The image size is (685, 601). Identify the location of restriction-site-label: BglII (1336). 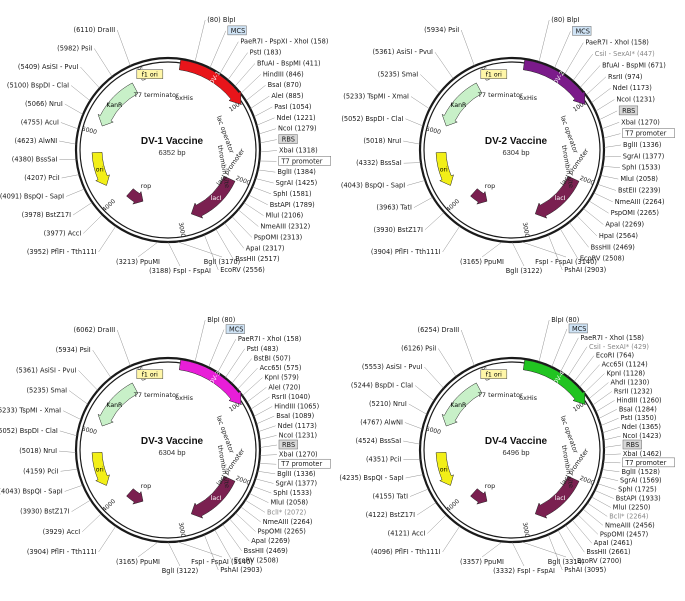
(642, 145).